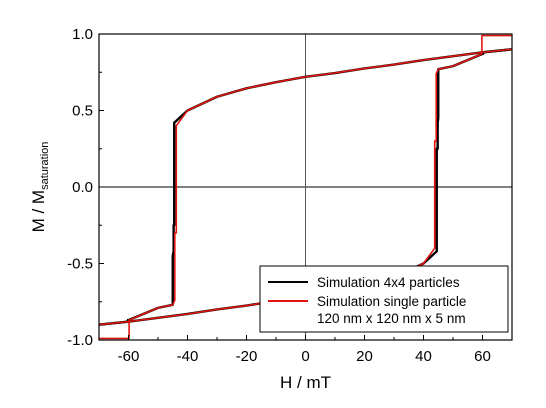 The width and height of the screenshot is (546, 408). Describe the element at coordinates (391, 301) in the screenshot. I see `legend-label-single: Simulation single particle` at that location.